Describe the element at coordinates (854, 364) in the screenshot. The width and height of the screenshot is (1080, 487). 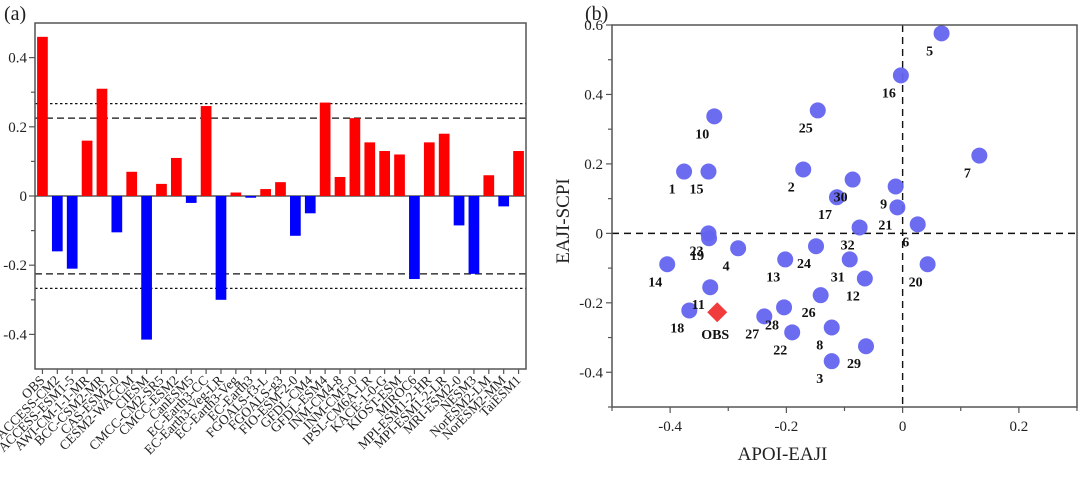
I see `point-label-29: 29` at that location.